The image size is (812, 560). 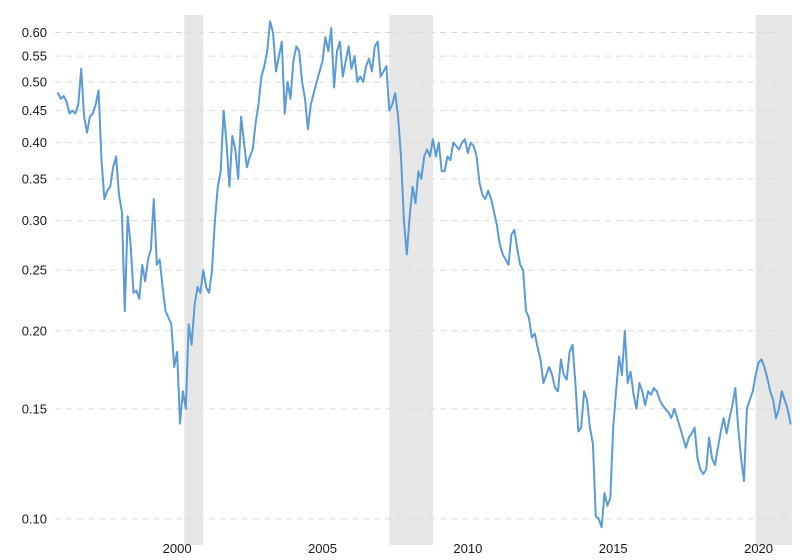 I want to click on x-tick-label: 2020, so click(x=758, y=548).